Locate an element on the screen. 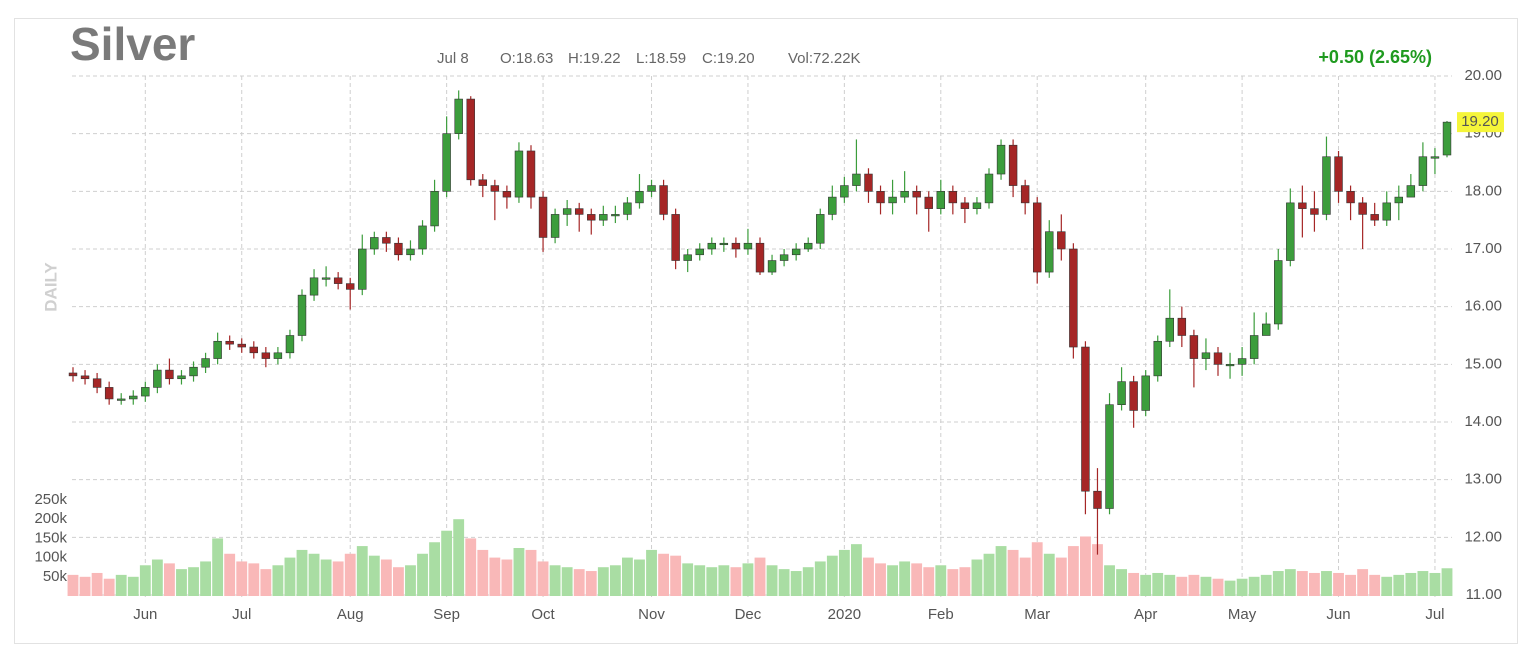 The width and height of the screenshot is (1527, 646). y2-tick-label: 250k is located at coordinates (50, 499).